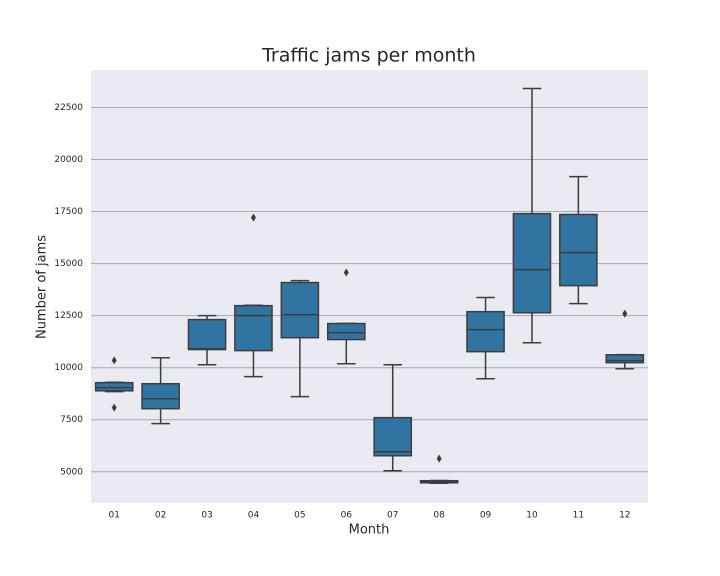 This screenshot has height=576, width=720. What do you see at coordinates (439, 516) in the screenshot?
I see `x-tick-label: 08` at bounding box center [439, 516].